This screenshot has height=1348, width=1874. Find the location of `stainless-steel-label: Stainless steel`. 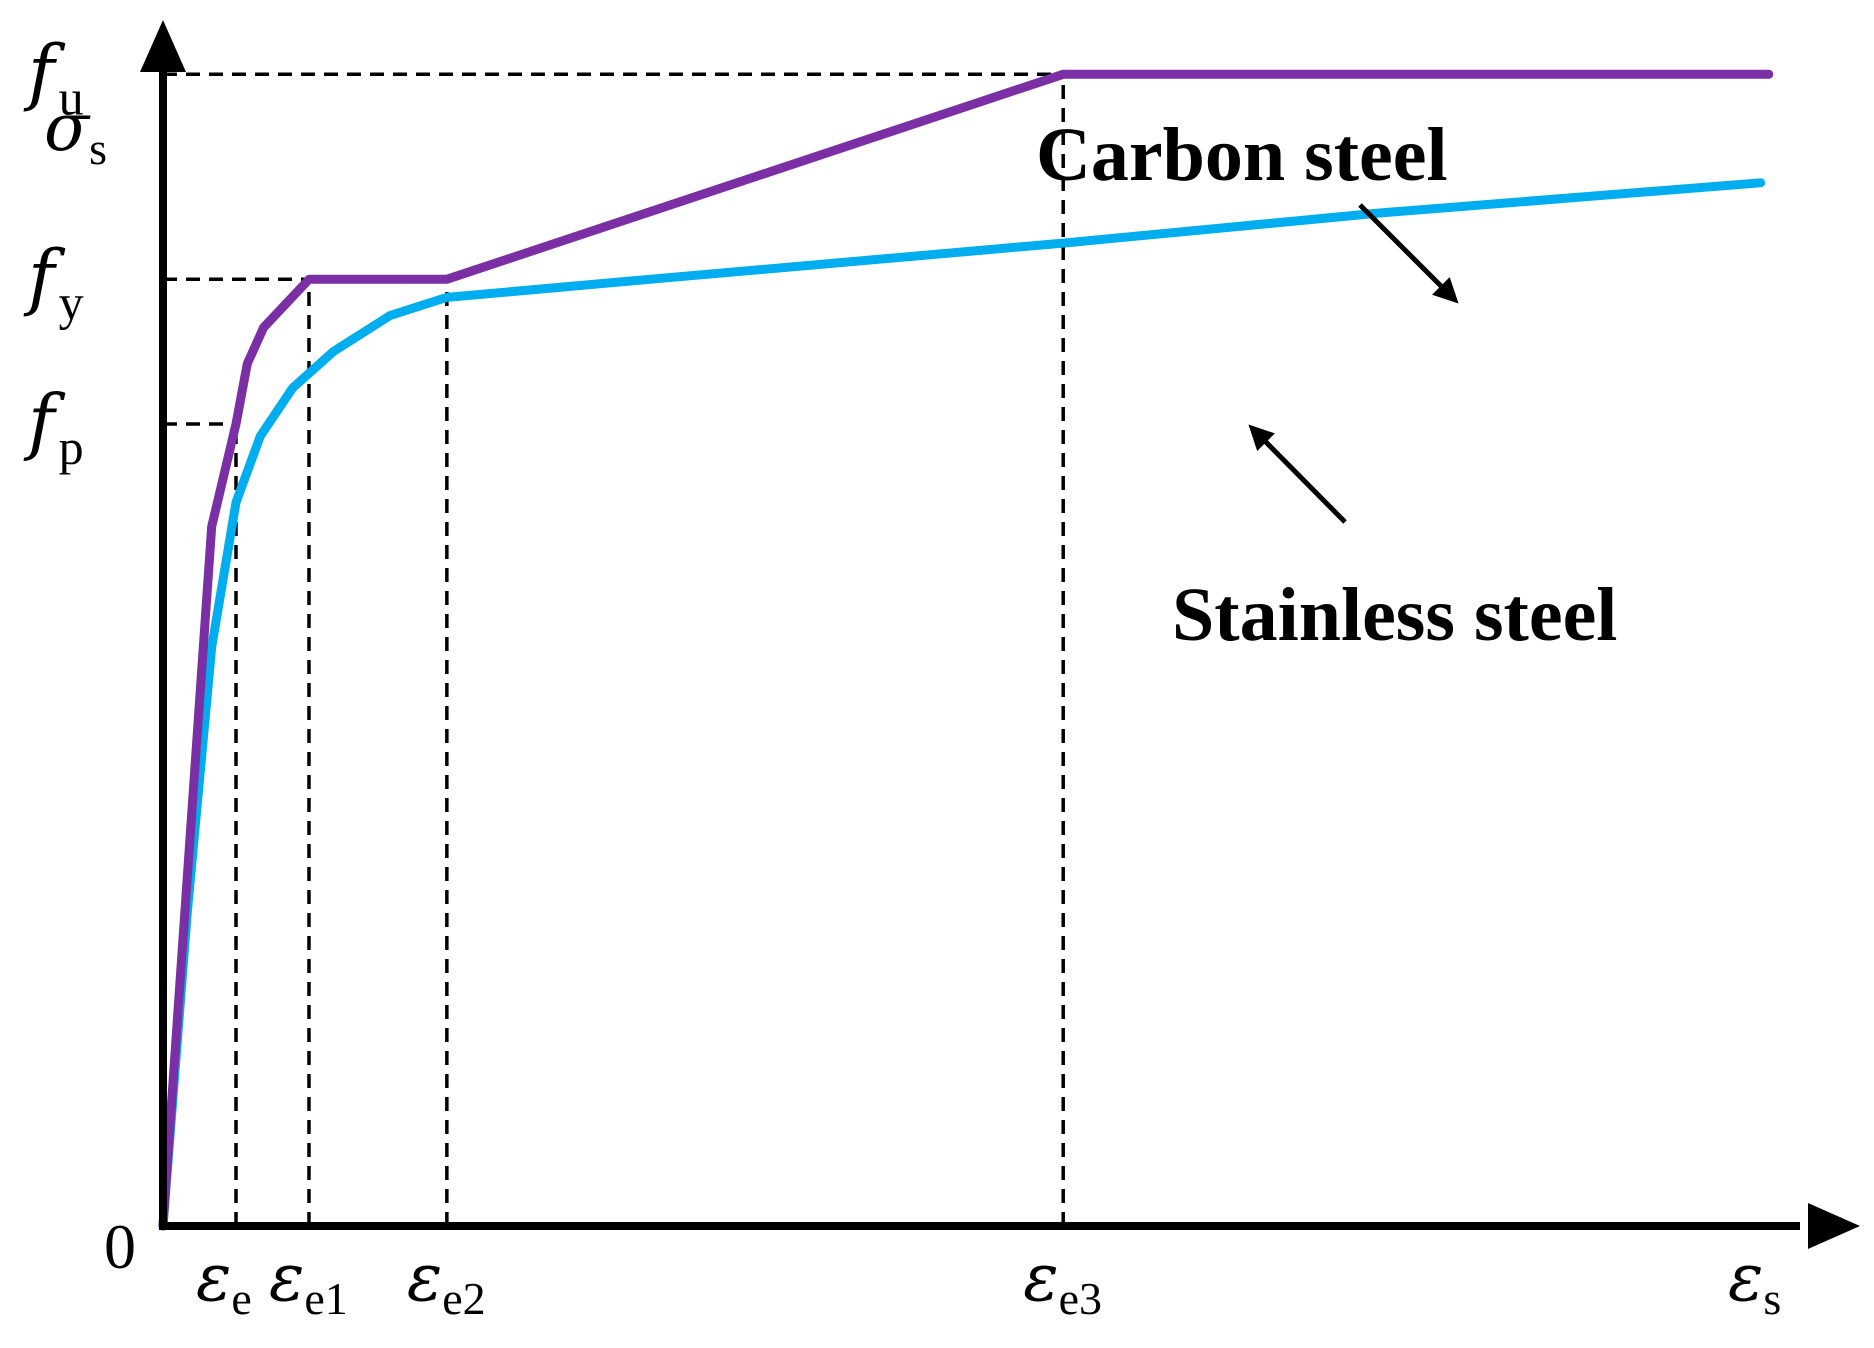

stainless-steel-label: Stainless steel is located at coordinates (1394, 615).